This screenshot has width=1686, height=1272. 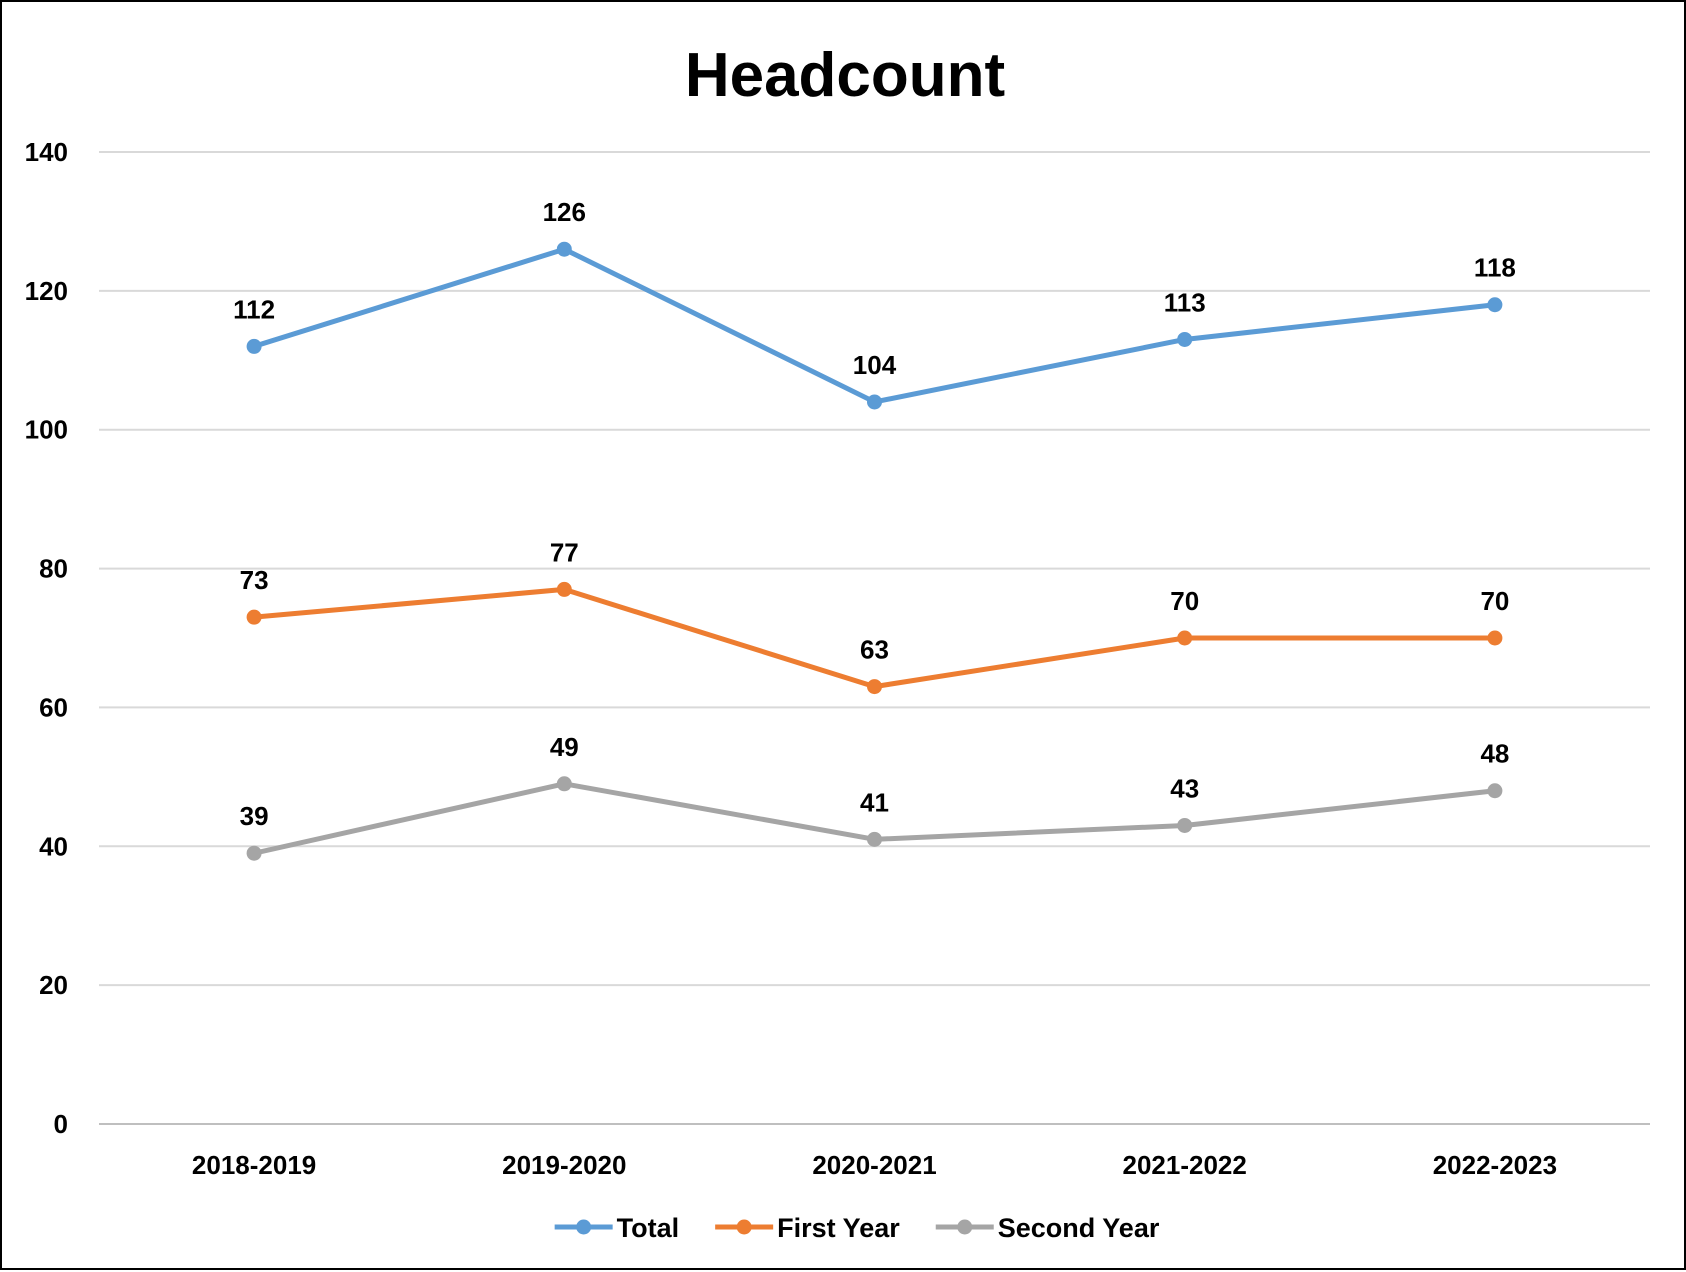 What do you see at coordinates (53, 707) in the screenshot?
I see `y-tick-label: 60` at bounding box center [53, 707].